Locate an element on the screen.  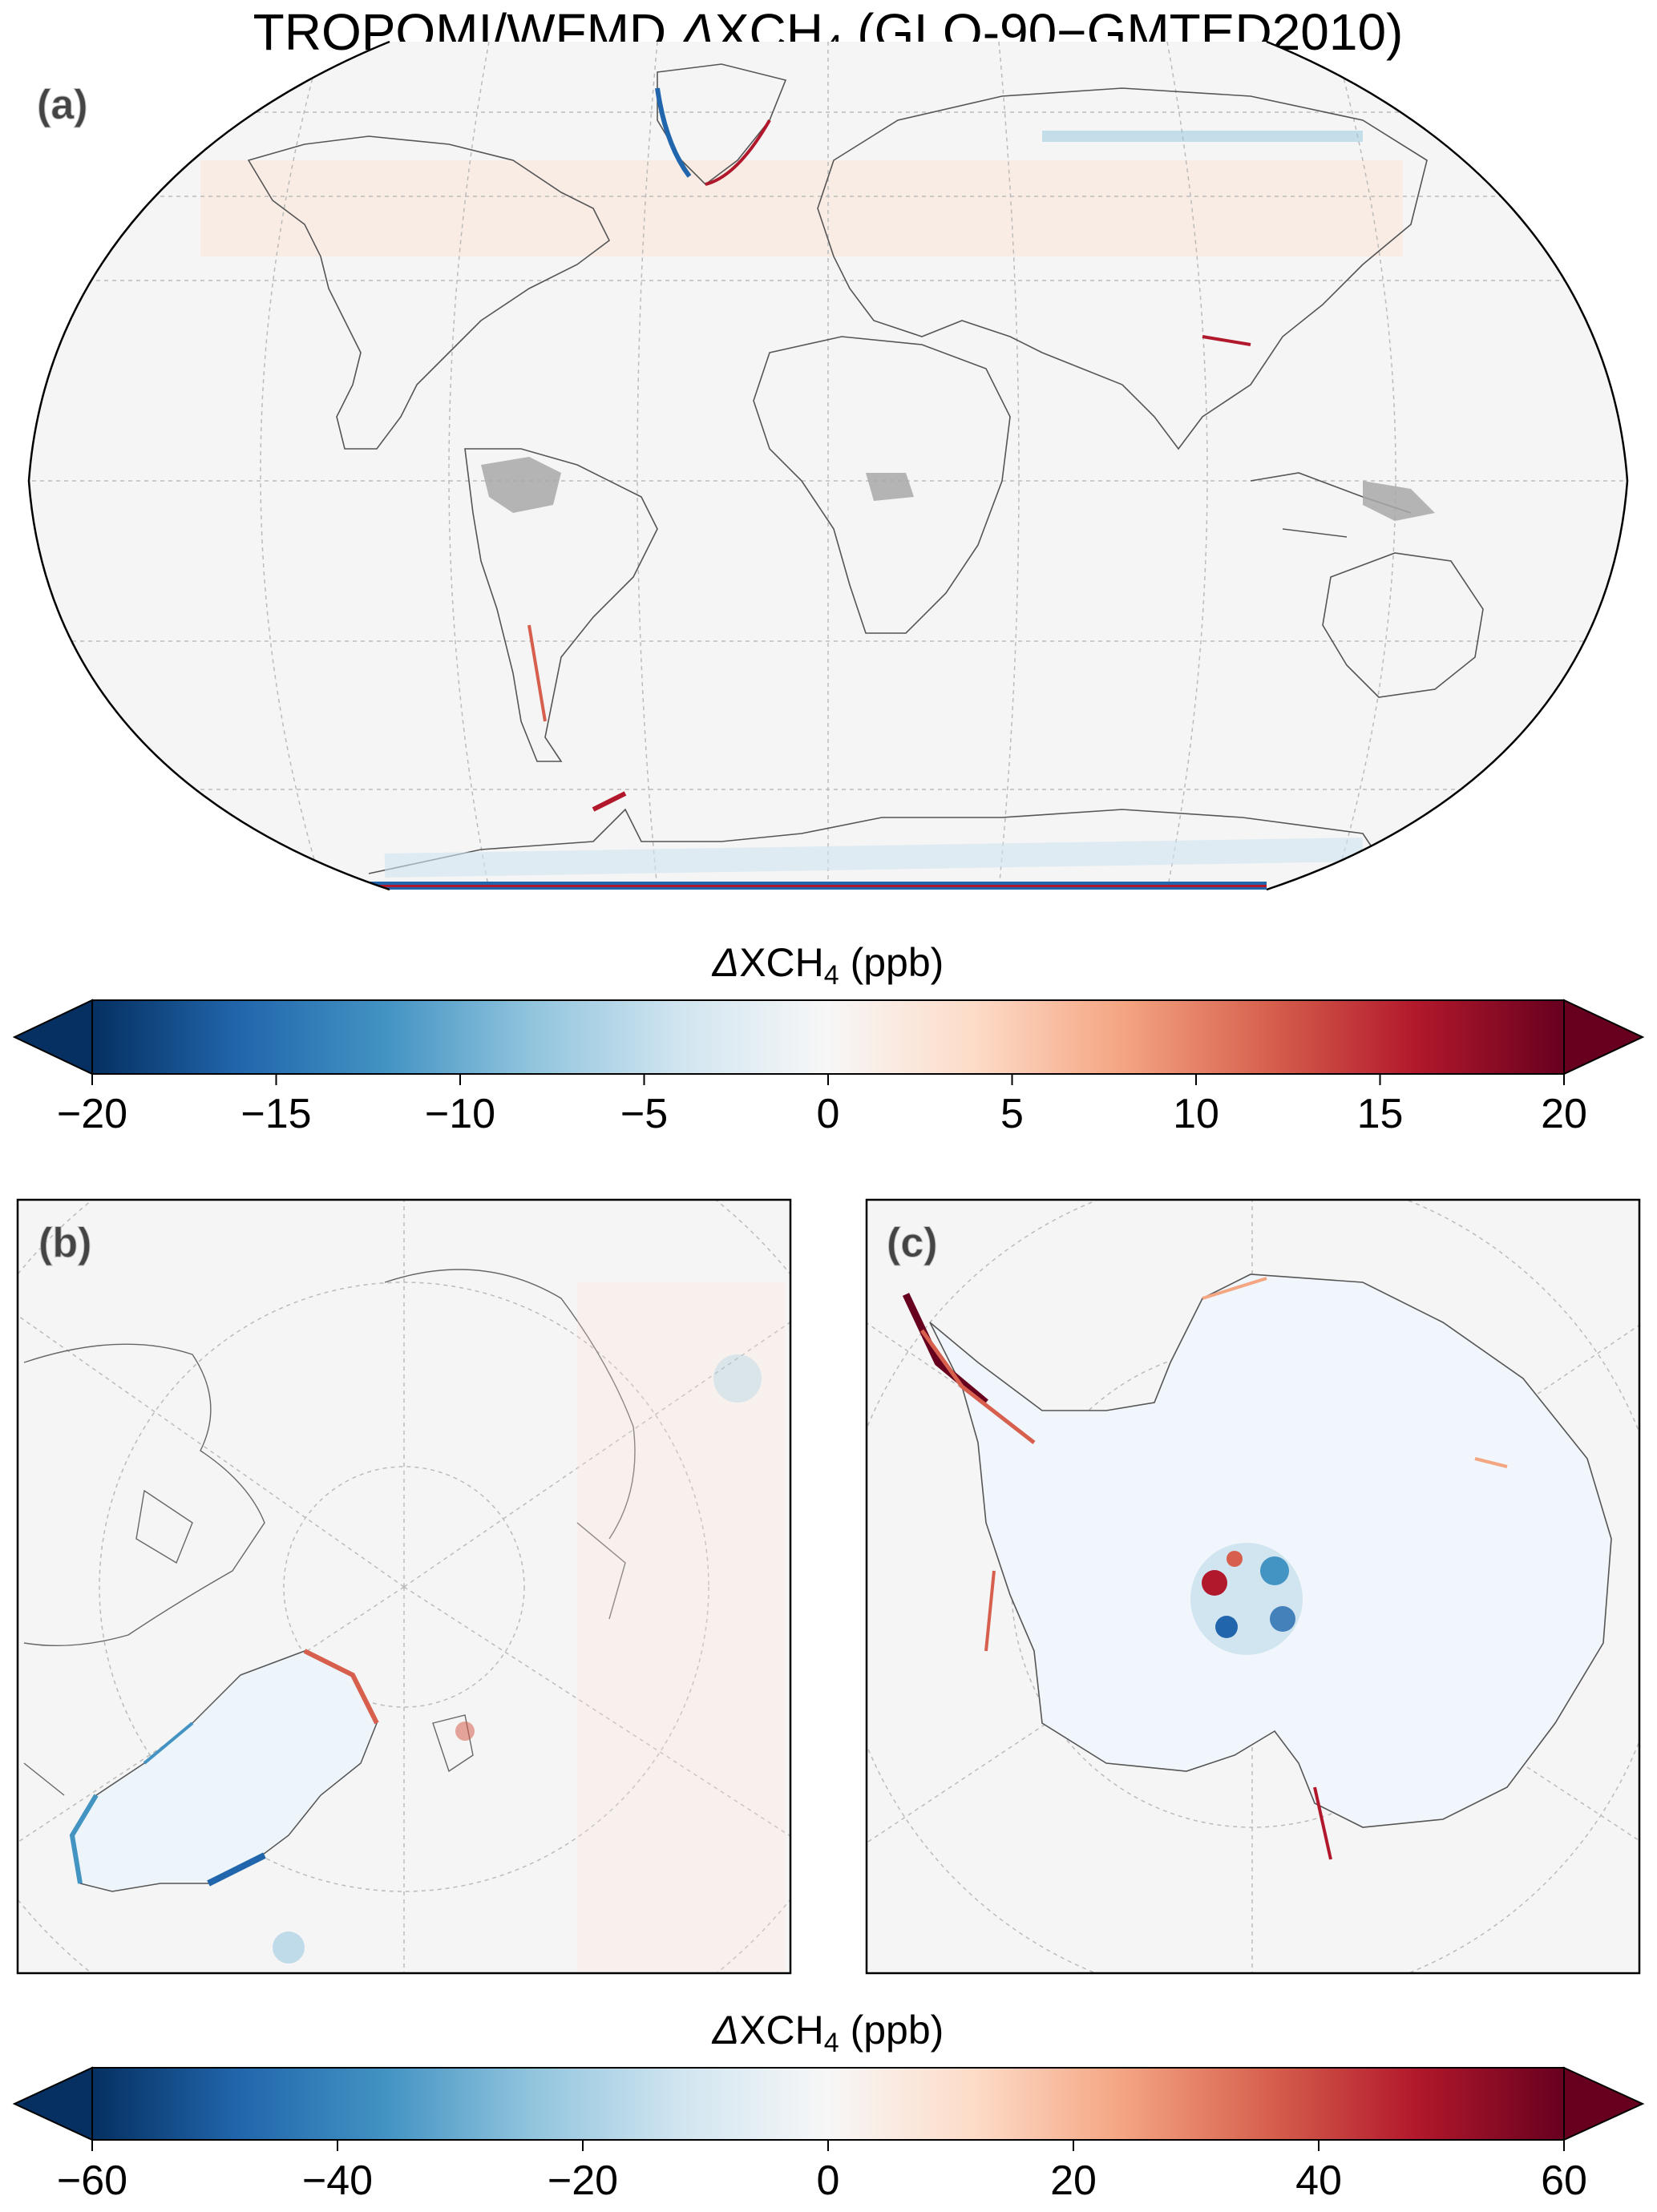
colorbar-2-extend-low is located at coordinates (52, 2103).